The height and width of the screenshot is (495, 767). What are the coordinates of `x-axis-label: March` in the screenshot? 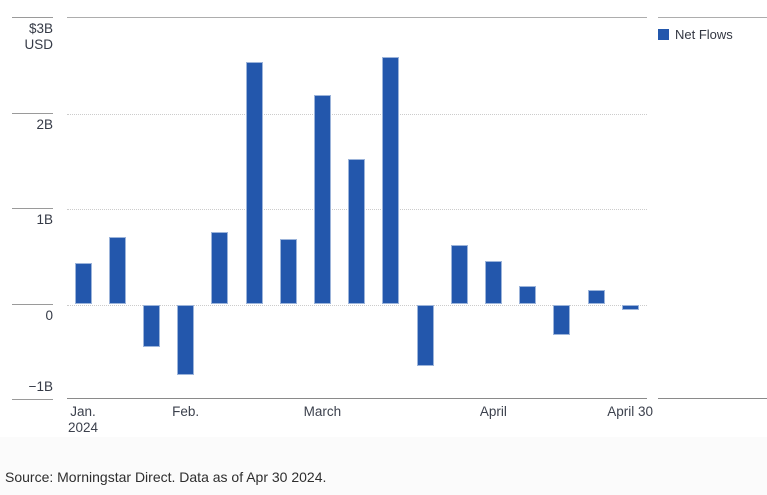 It's located at (322, 411).